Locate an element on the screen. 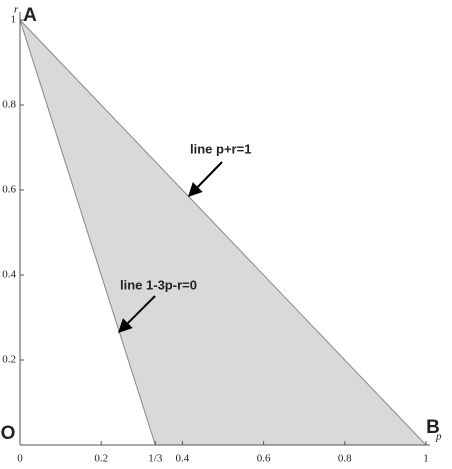 The width and height of the screenshot is (452, 469). y-tick-label: 1 is located at coordinates (14, 20).